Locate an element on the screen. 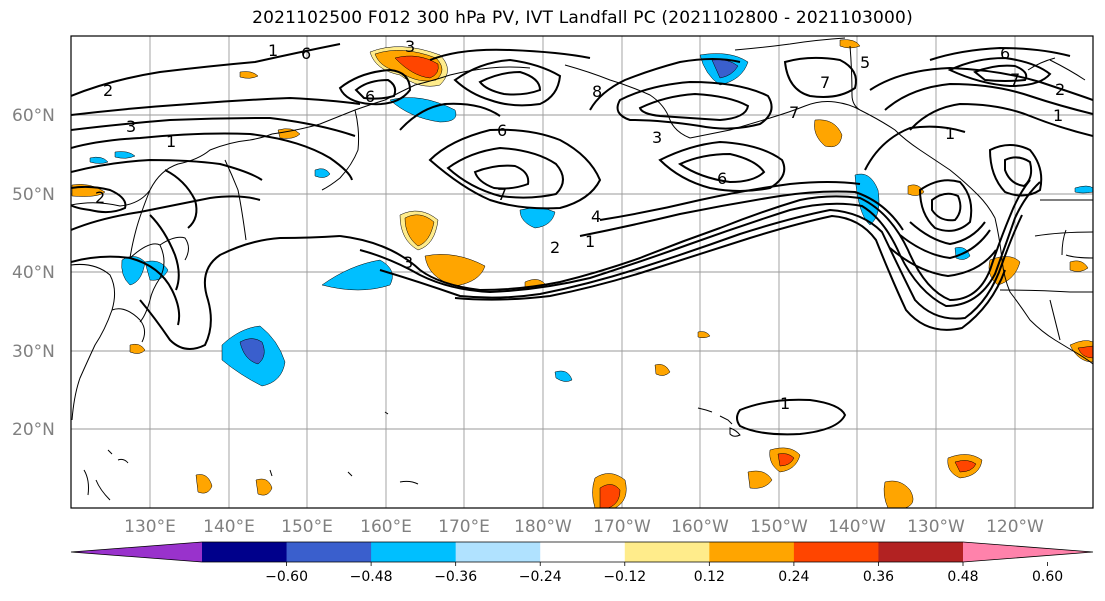  lon-label: 160°E is located at coordinates (386, 527).